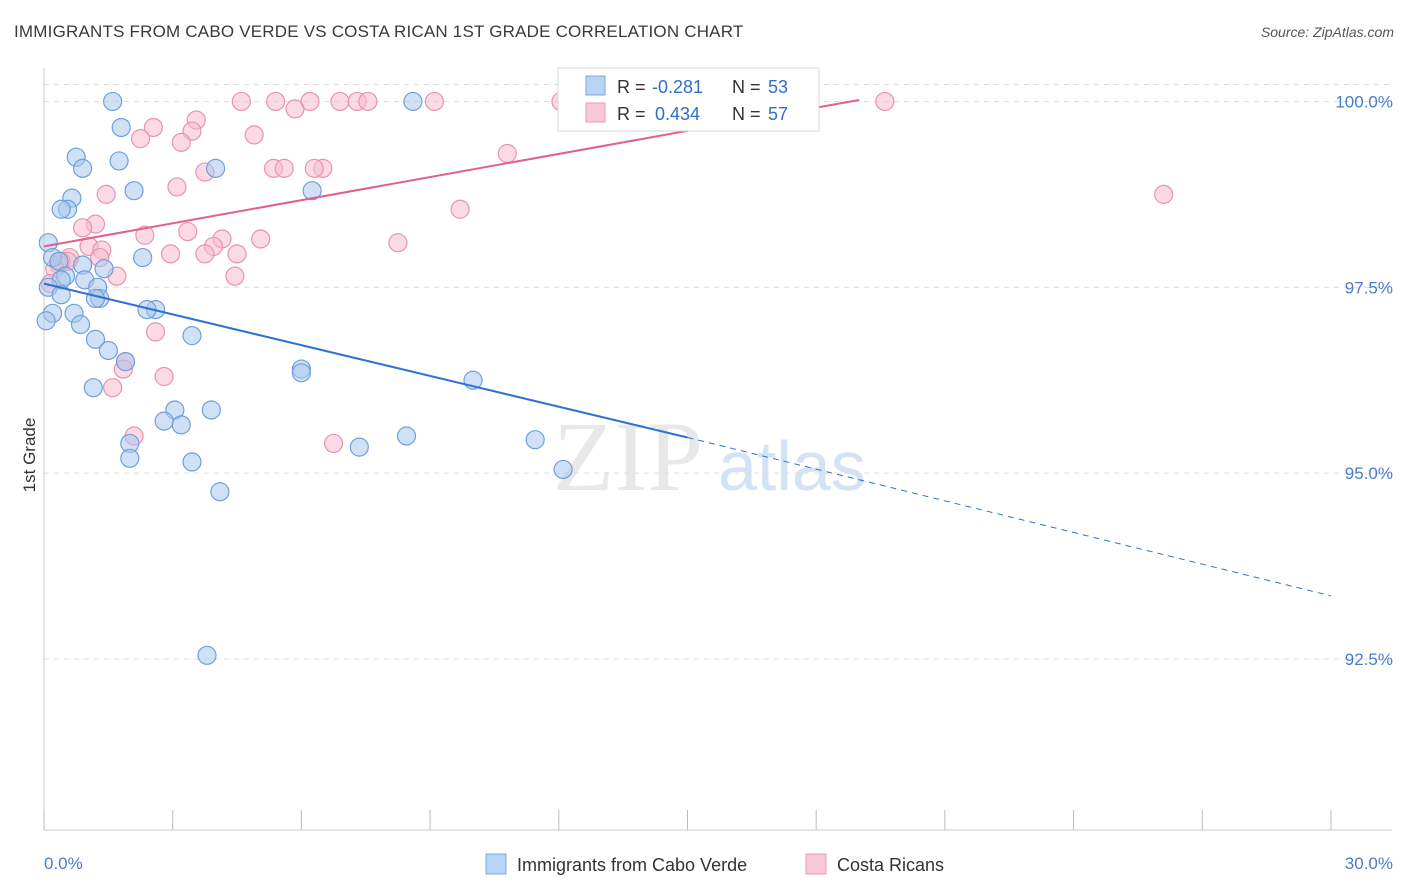 This screenshot has height=892, width=1406. I want to click on bottom-legend-pink-label: Costa Ricans, so click(890, 865).